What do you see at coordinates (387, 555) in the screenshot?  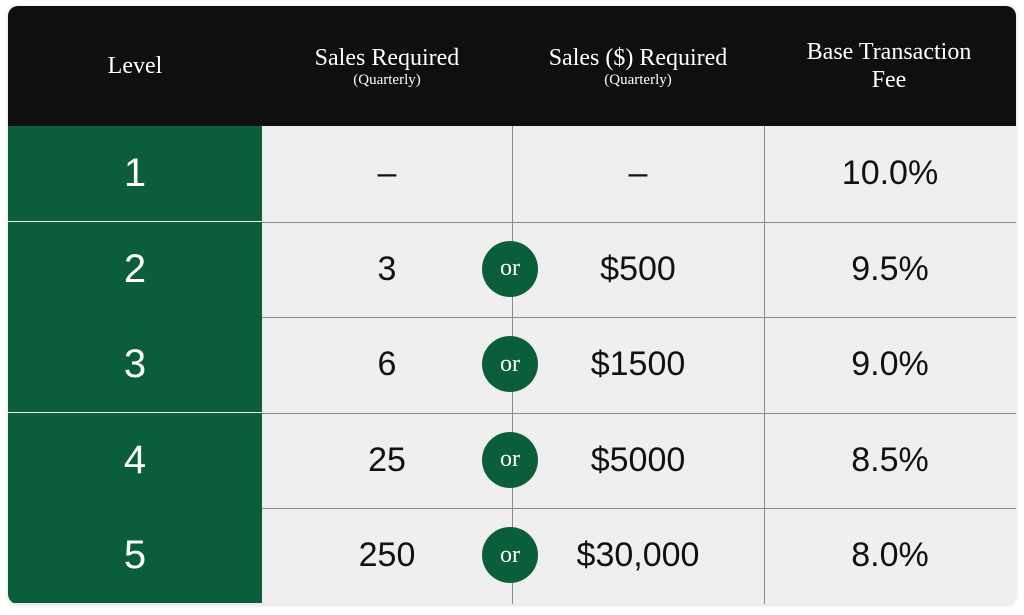 I see `sales-cell: 250` at bounding box center [387, 555].